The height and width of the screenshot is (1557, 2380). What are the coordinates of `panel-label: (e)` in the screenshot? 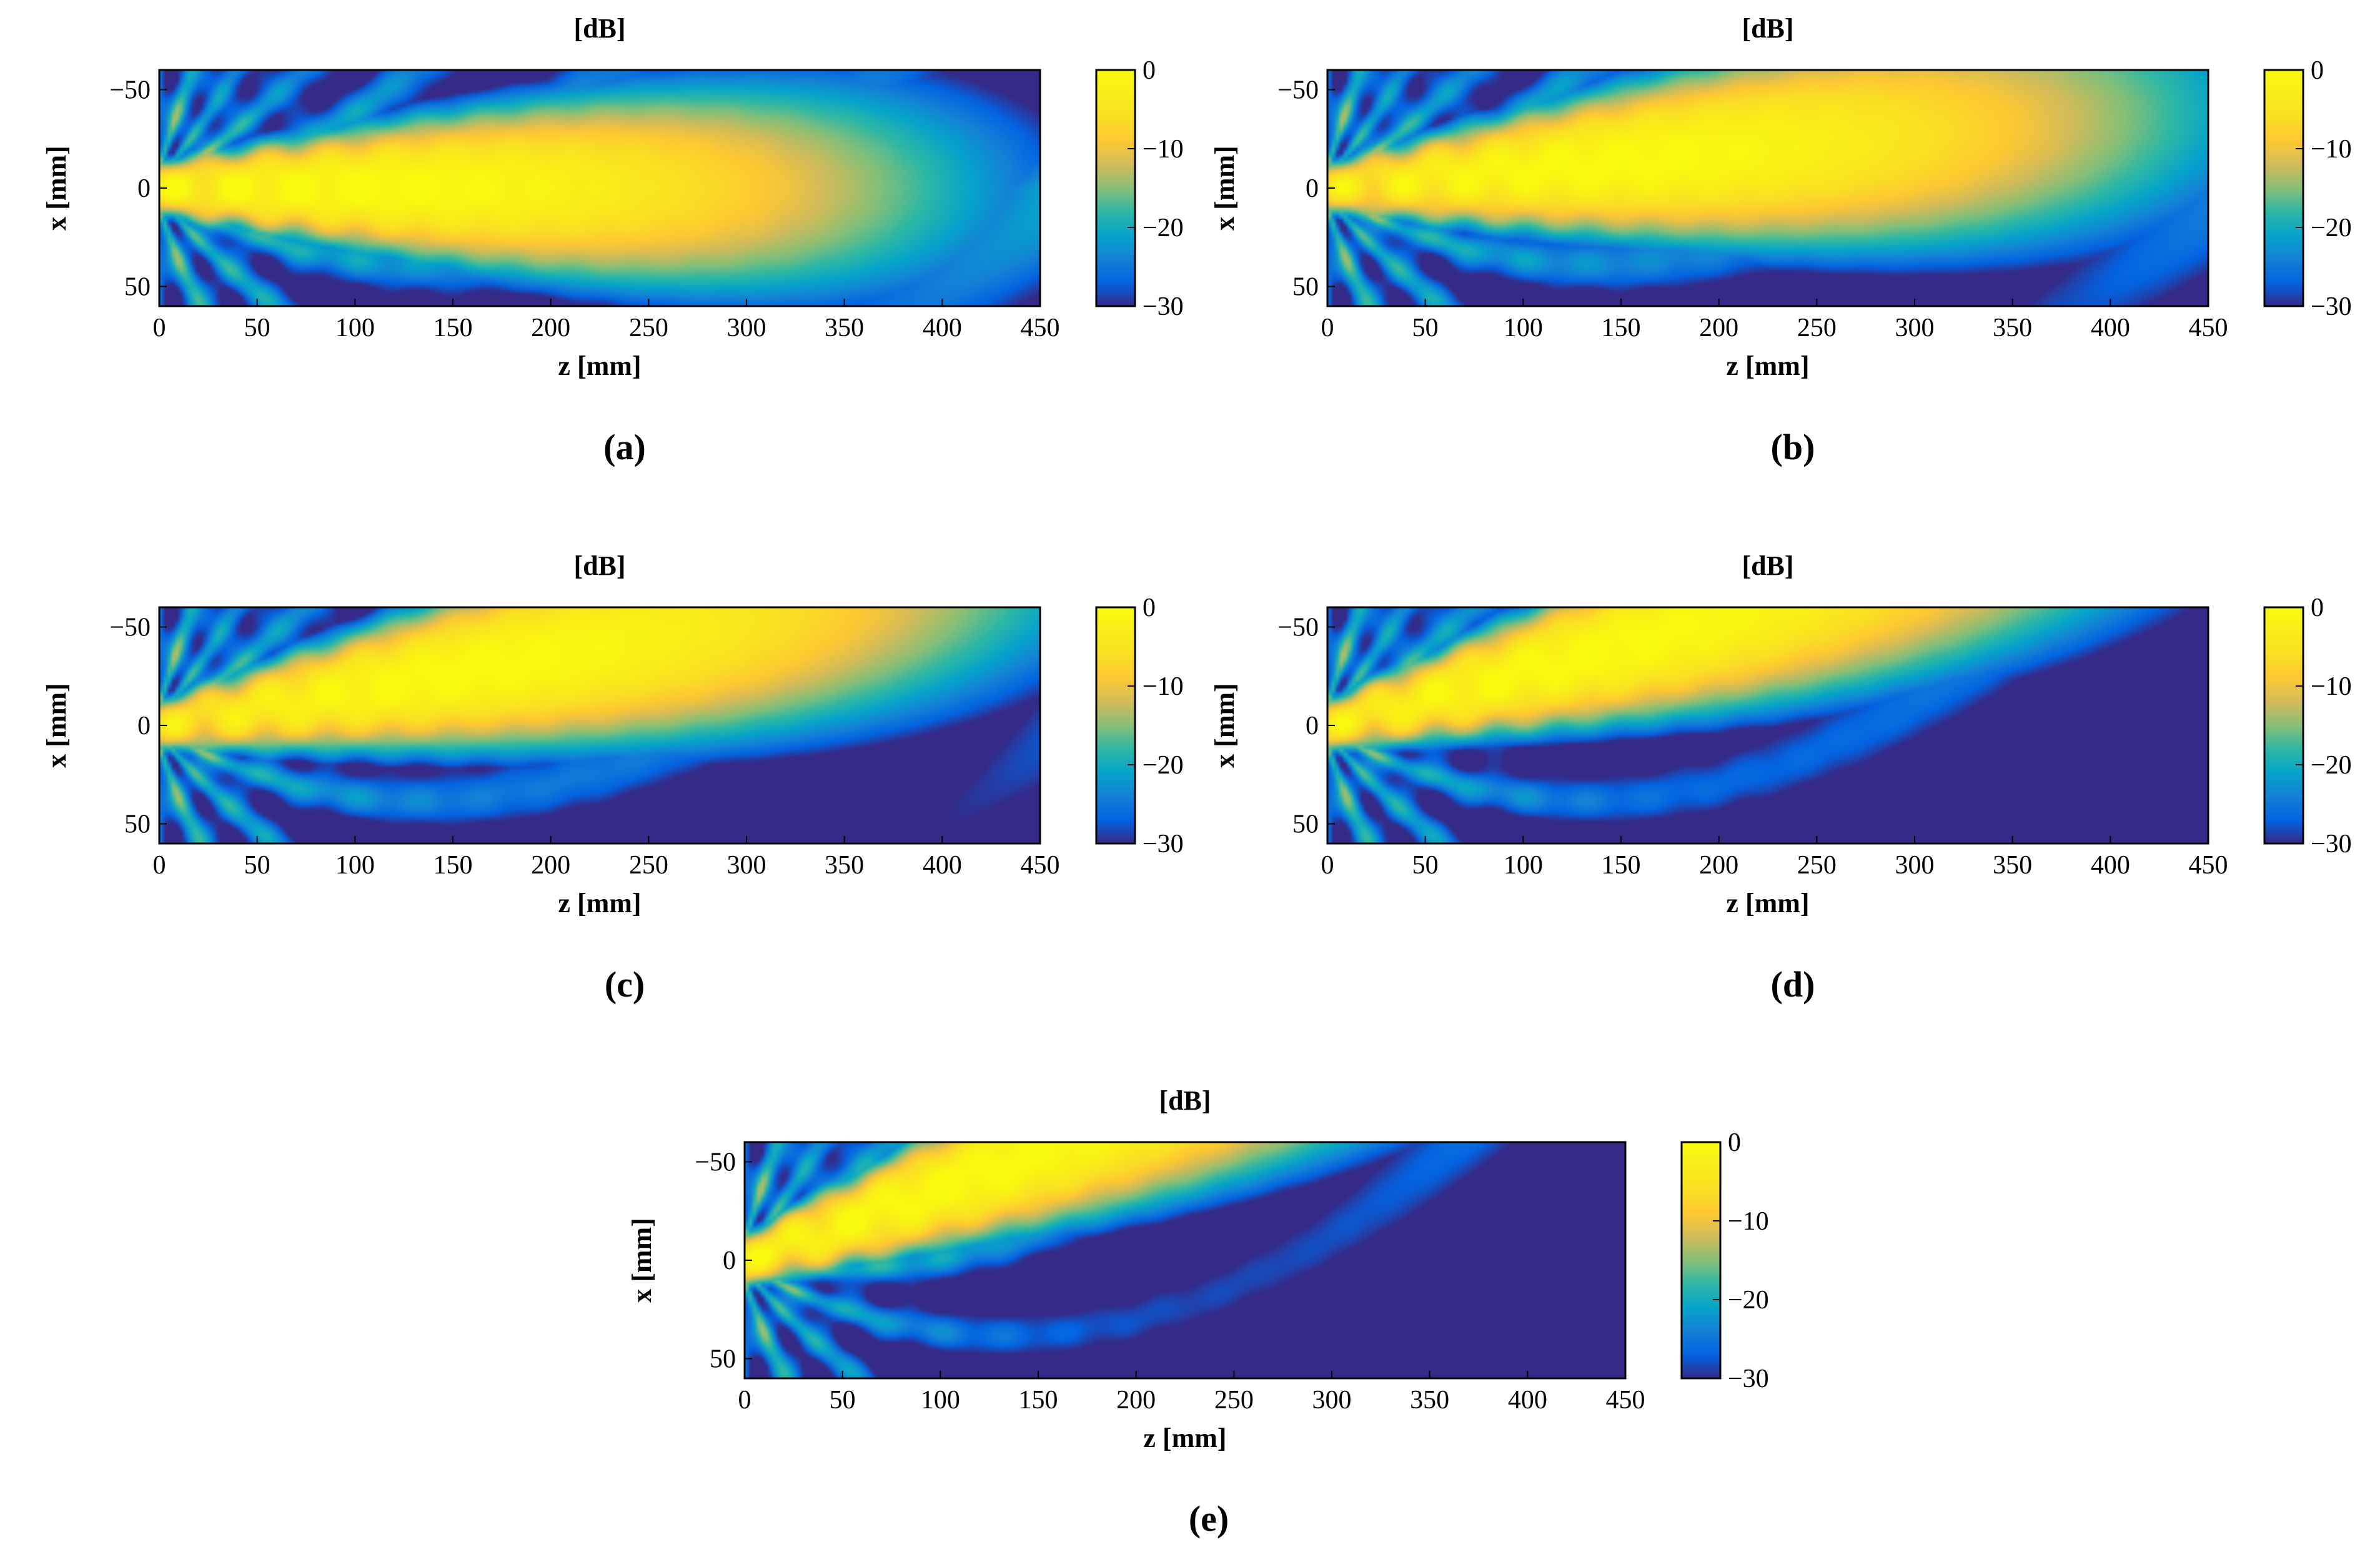 It's located at (1209, 1518).